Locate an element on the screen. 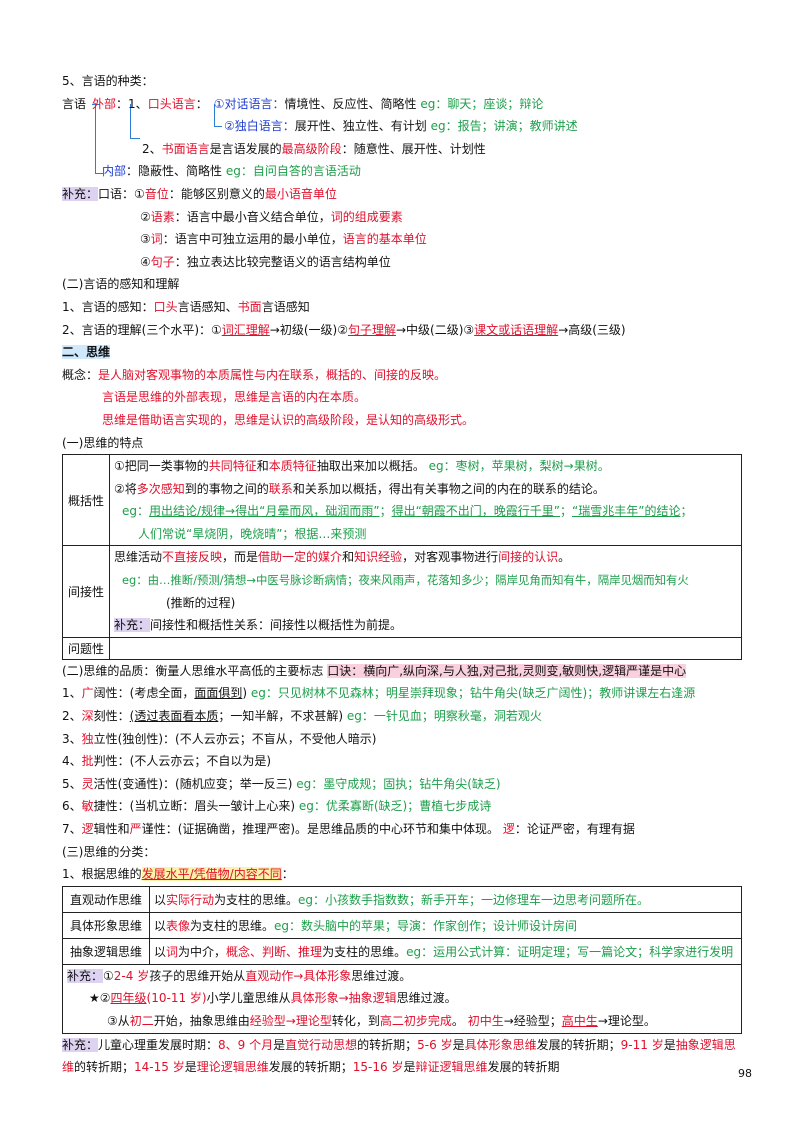 The image size is (800, 1130). feature-row-problem: 问题性 is located at coordinates (402, 648).